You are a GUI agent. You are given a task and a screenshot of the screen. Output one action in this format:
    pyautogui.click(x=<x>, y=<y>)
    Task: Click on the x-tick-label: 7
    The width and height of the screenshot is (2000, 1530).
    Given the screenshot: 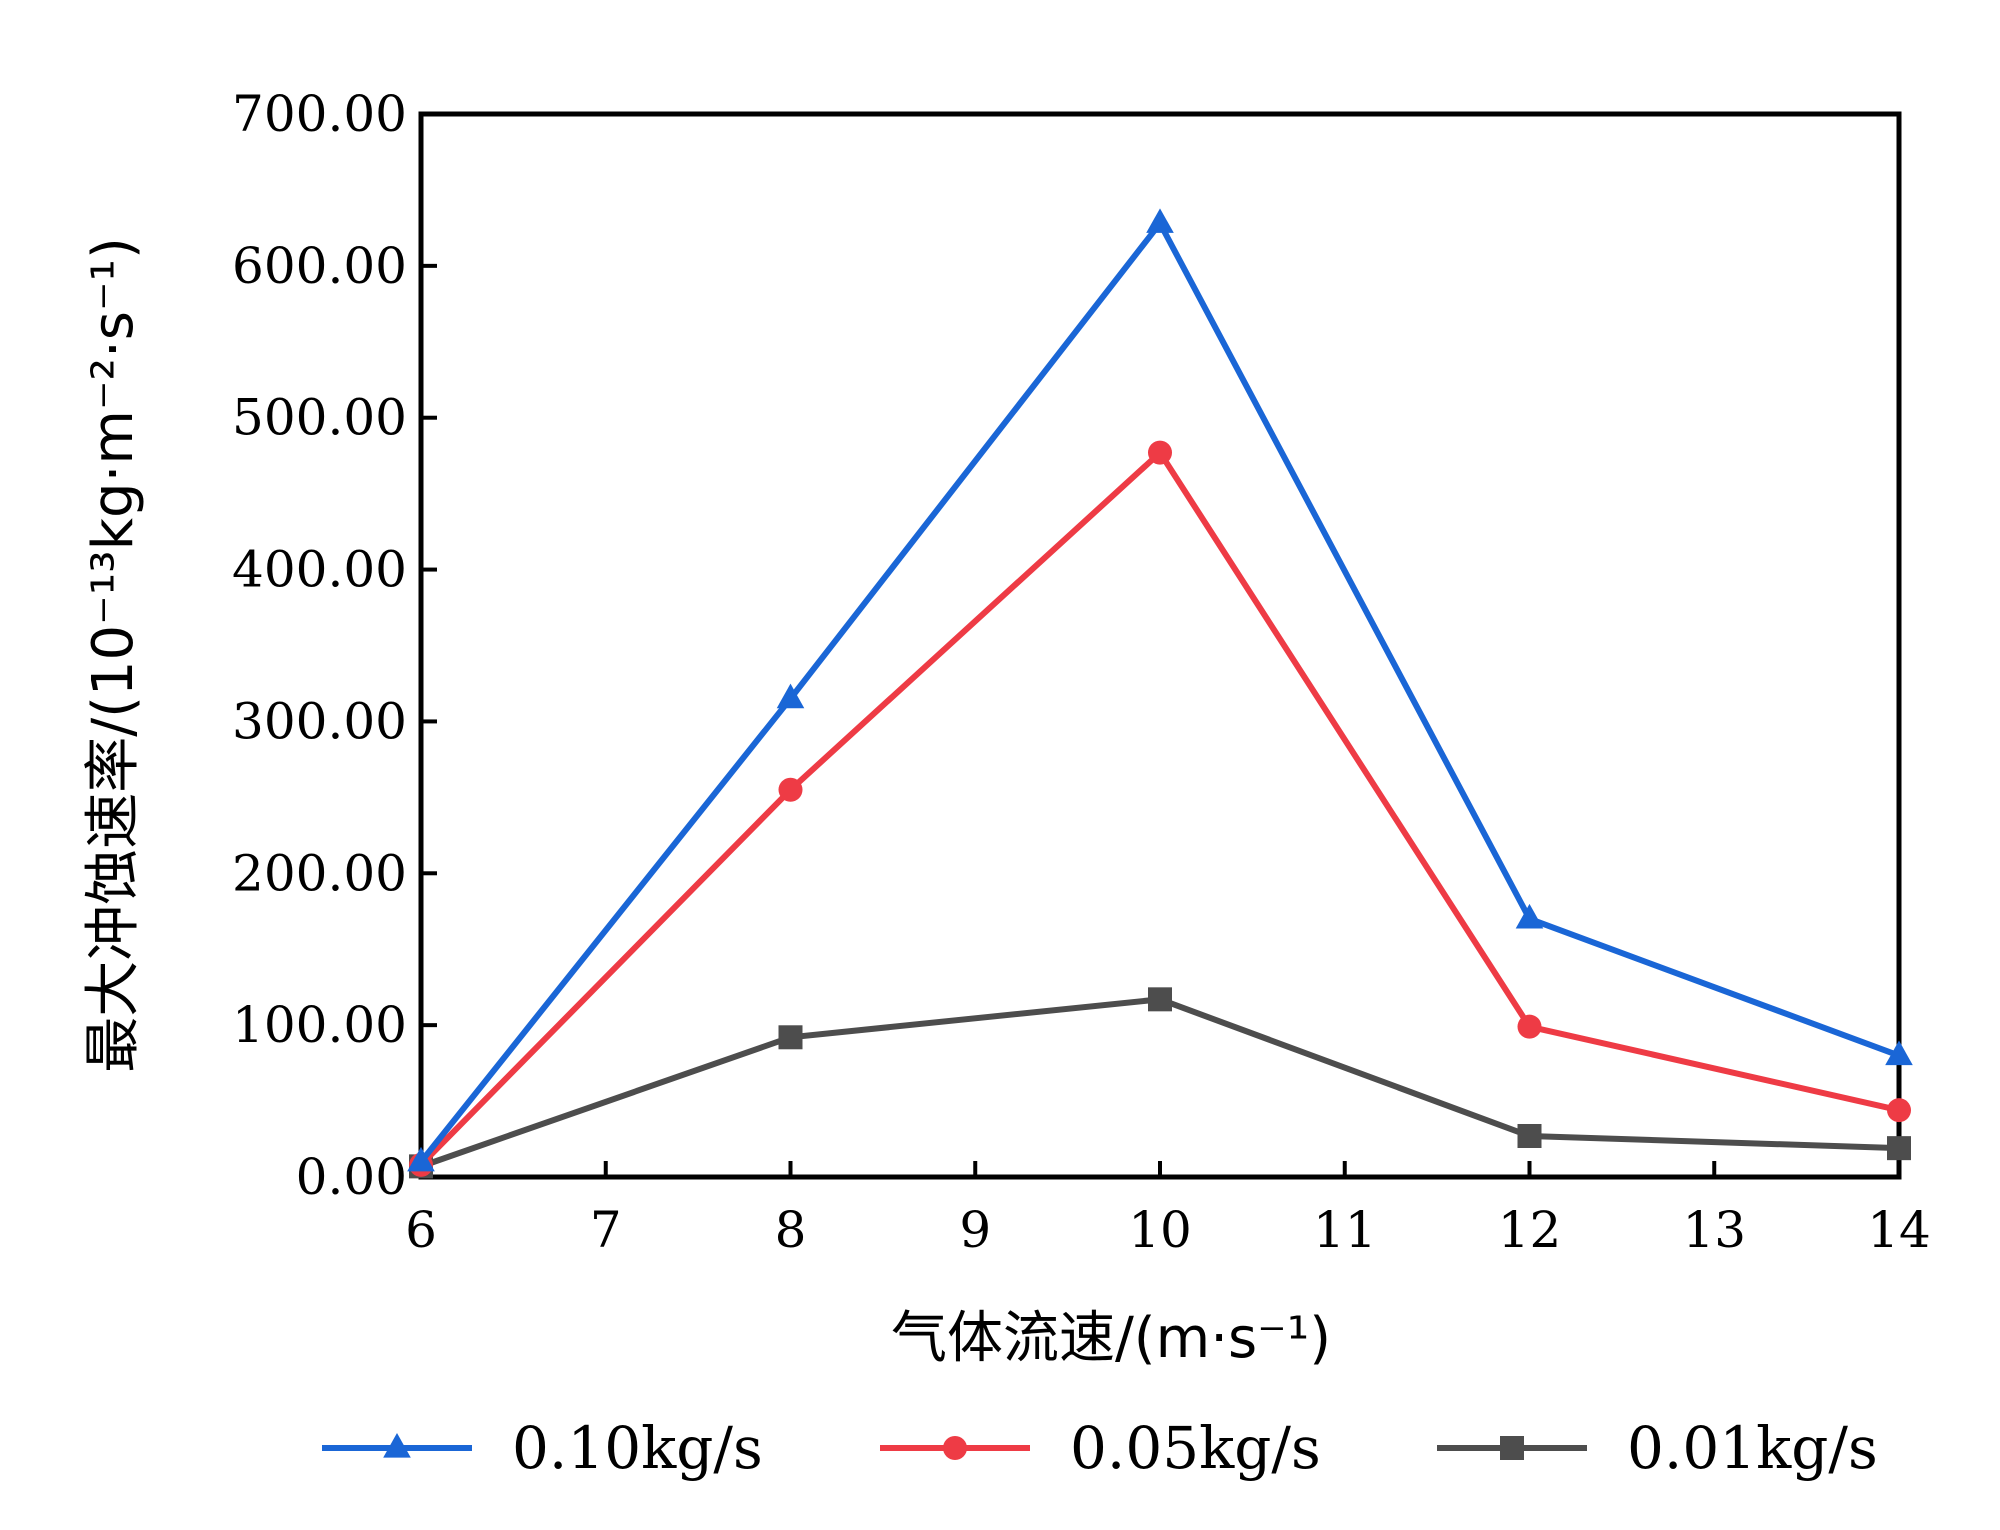 What is the action you would take?
    pyautogui.click(x=606, y=1230)
    